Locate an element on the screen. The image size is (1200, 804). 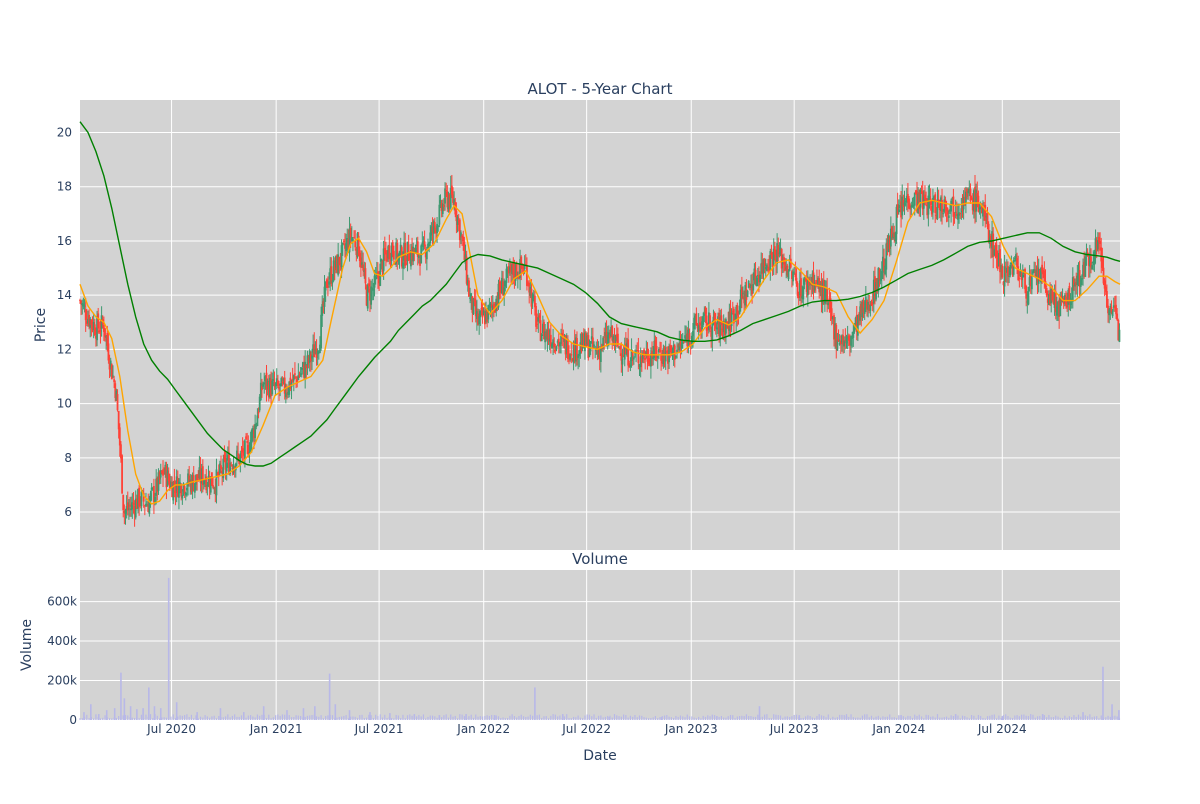
price-y-tick-label: 6 is located at coordinates (68, 512).